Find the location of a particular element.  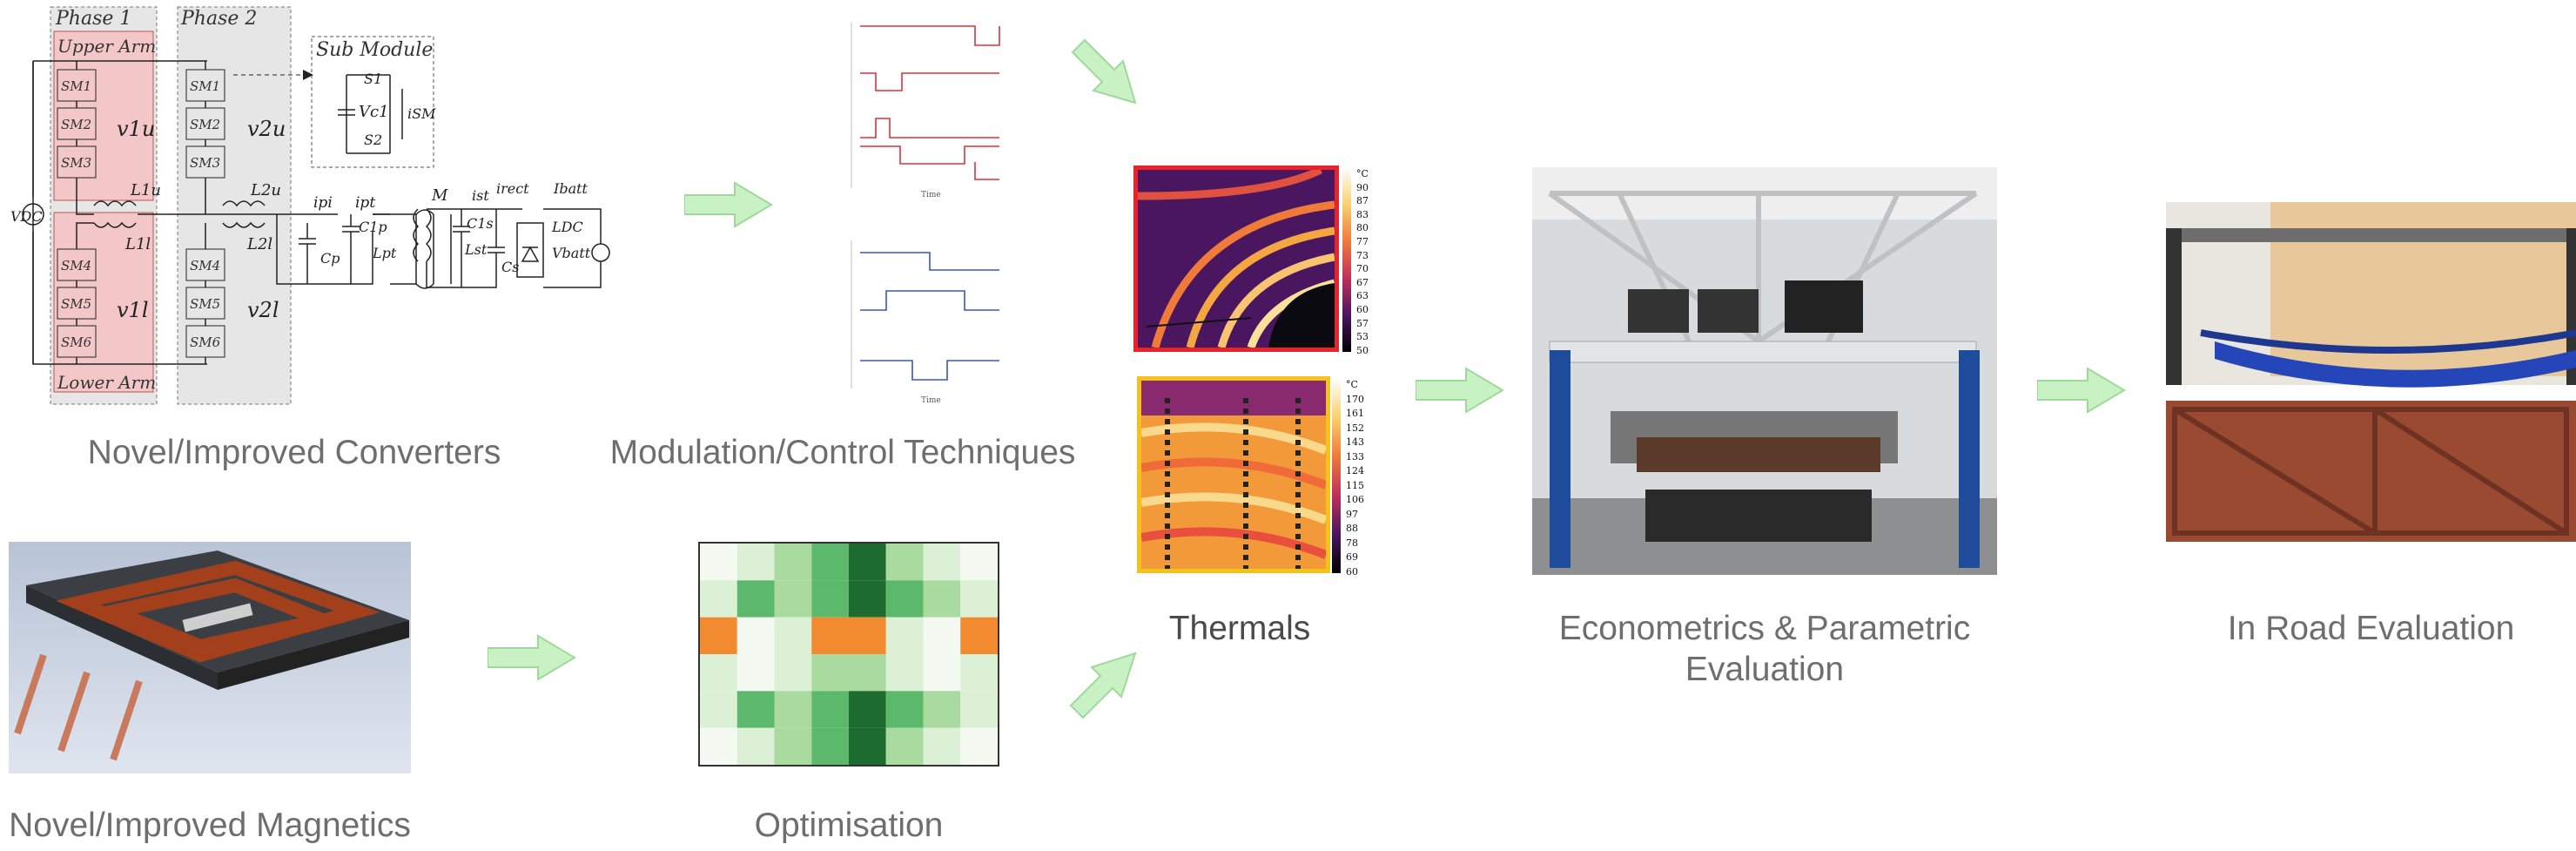

sub-module-label: Sub Module is located at coordinates (374, 50).